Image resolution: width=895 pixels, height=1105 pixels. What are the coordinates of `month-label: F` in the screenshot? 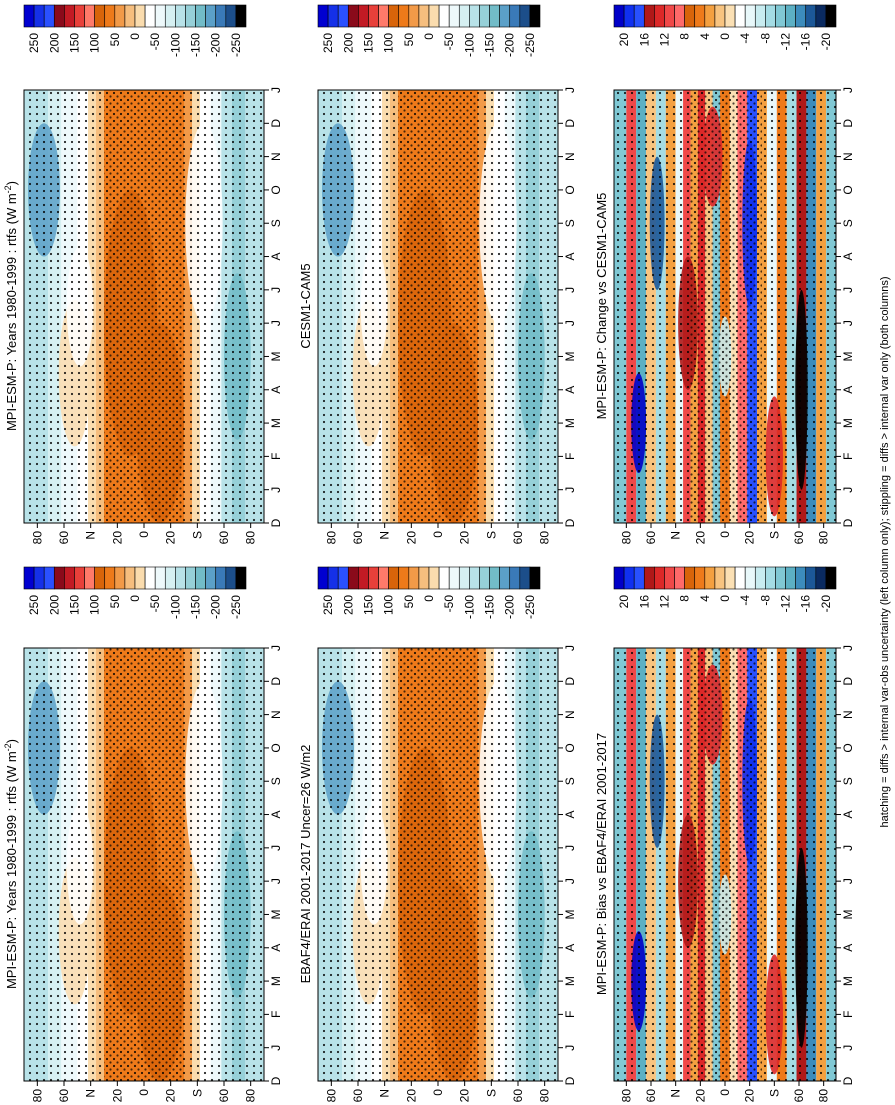 It's located at (570, 1014).